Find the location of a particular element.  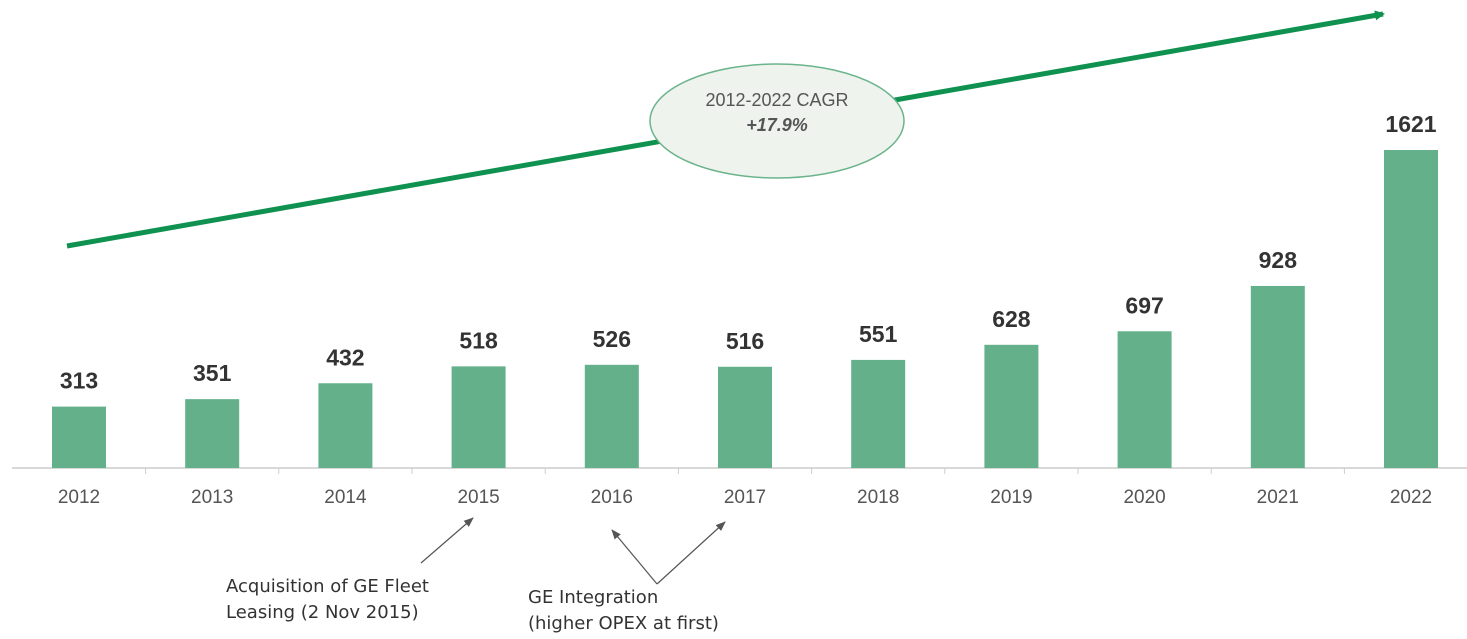

value-label: 551 is located at coordinates (878, 334).